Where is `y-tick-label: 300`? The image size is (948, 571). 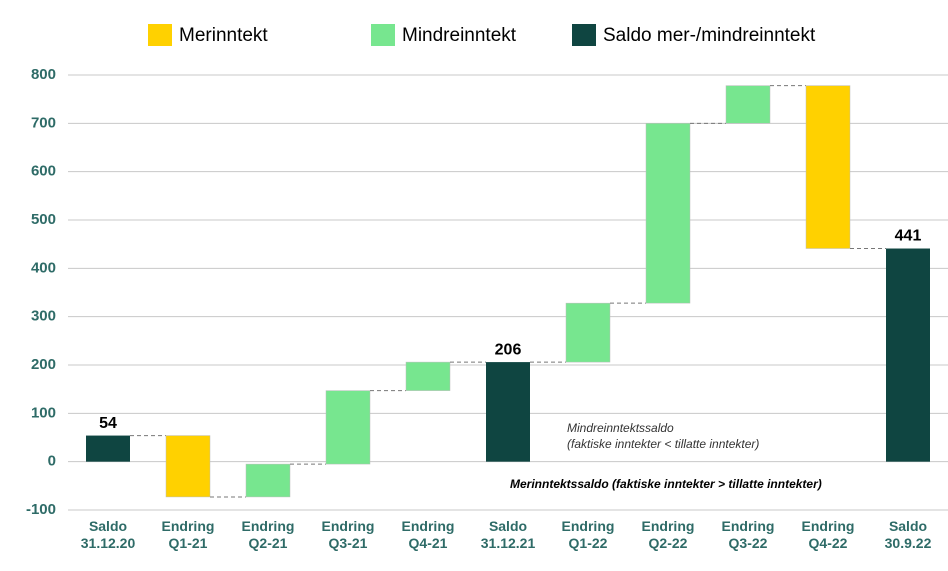 y-tick-label: 300 is located at coordinates (43, 316).